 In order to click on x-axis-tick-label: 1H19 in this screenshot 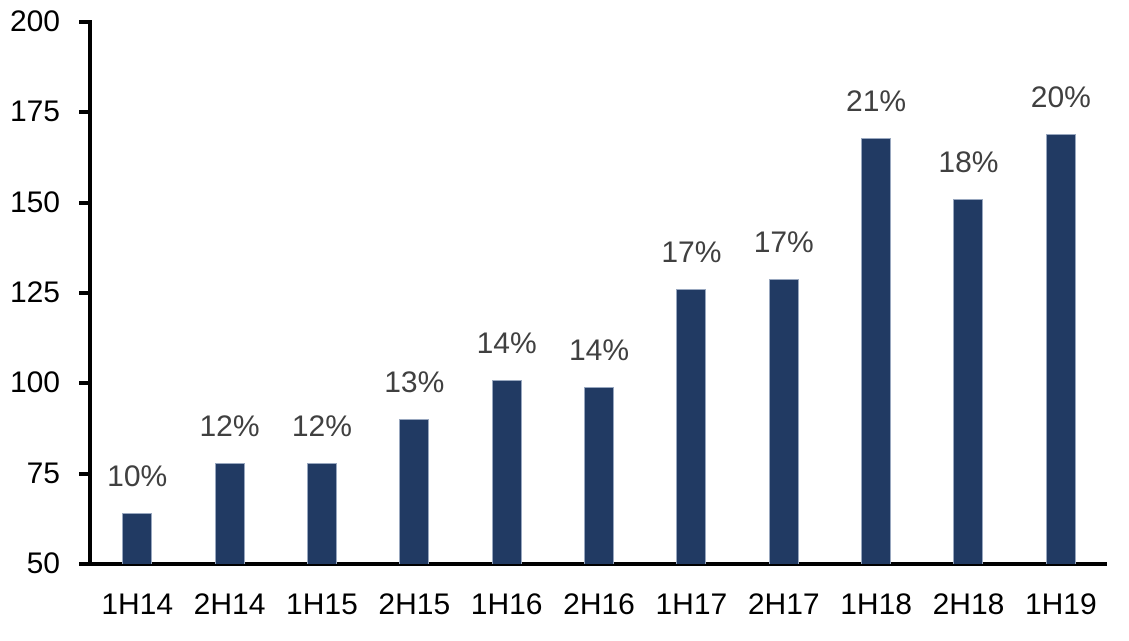, I will do `click(1060, 604)`.